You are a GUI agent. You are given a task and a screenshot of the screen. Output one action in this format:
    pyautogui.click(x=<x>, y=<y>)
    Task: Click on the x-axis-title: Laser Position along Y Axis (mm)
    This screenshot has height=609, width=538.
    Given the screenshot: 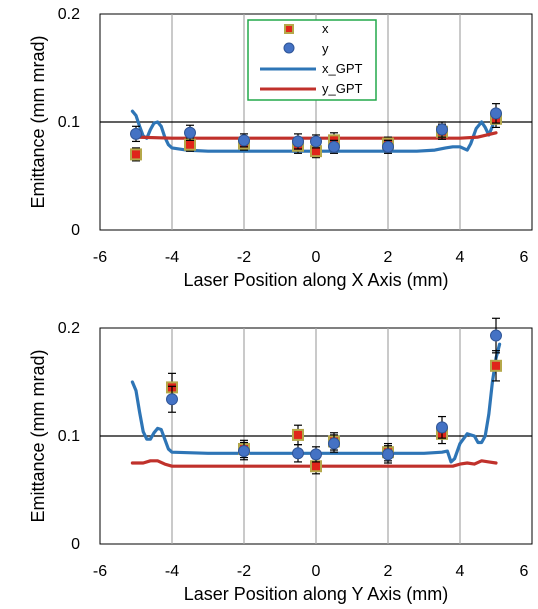 What is the action you would take?
    pyautogui.click(x=316, y=594)
    